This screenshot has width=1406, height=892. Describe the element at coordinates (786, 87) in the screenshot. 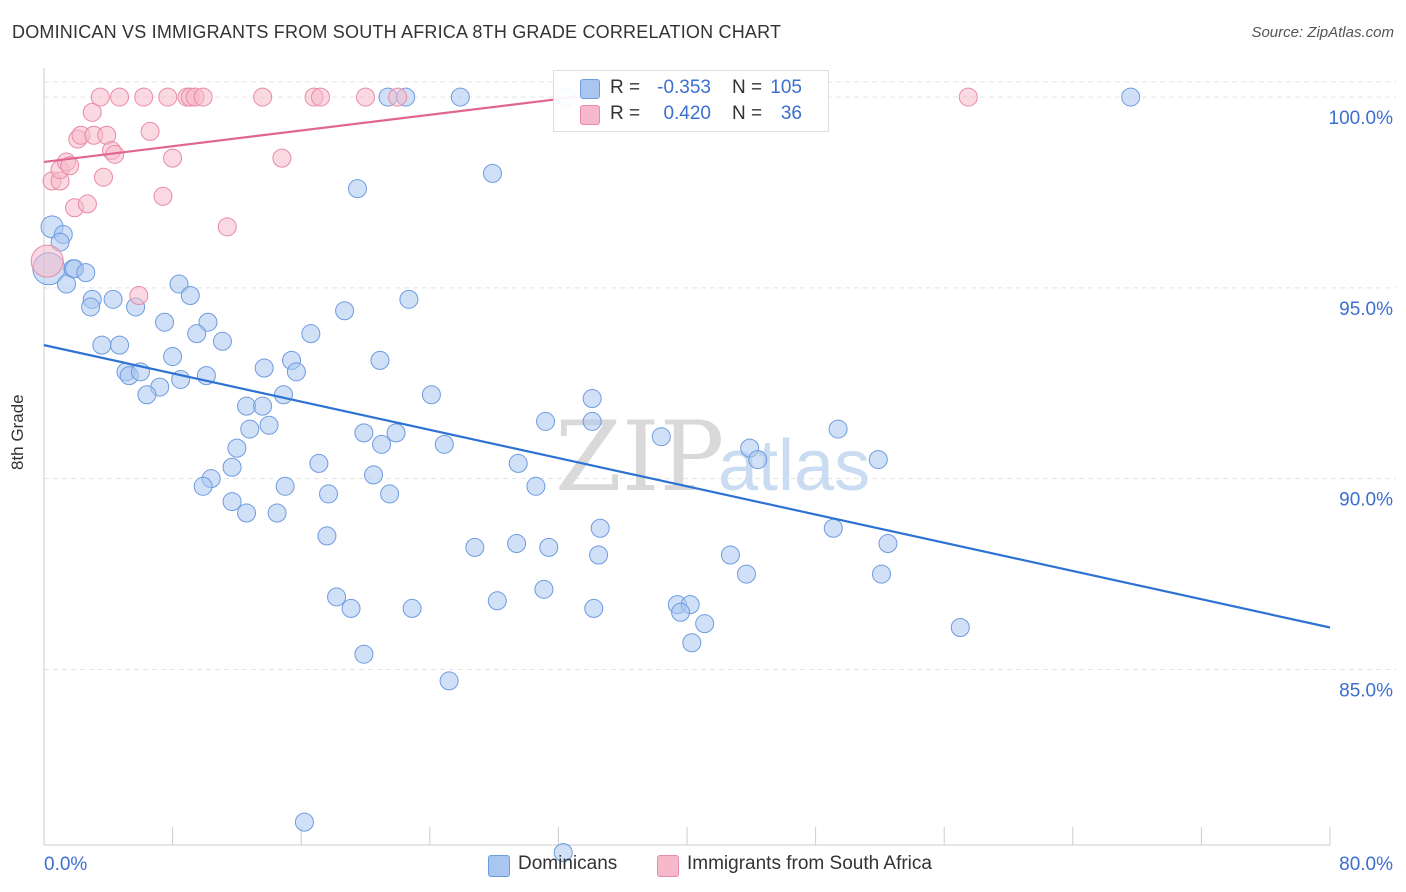

I see `legend-n-value: 105` at that location.